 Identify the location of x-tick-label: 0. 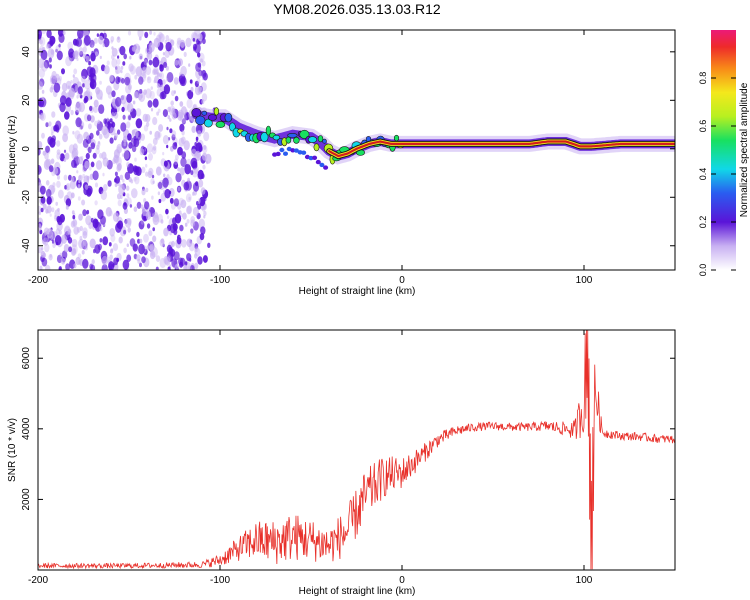
(402, 580).